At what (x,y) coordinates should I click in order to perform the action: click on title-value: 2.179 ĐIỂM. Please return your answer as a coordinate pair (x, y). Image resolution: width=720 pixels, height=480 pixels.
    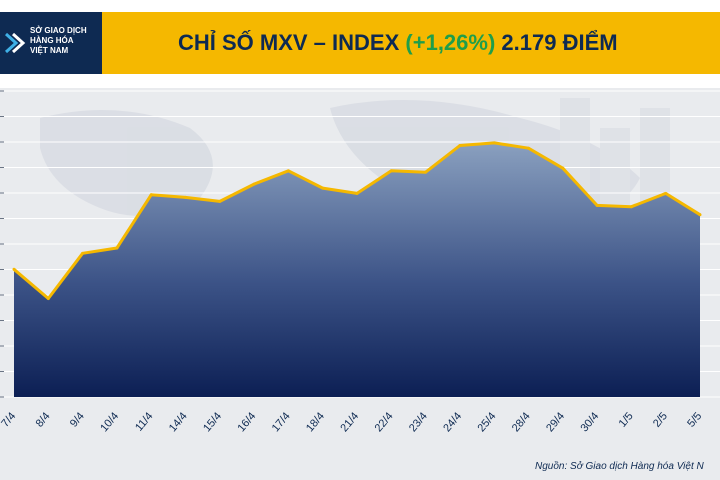
    Looking at the image, I should click on (559, 42).